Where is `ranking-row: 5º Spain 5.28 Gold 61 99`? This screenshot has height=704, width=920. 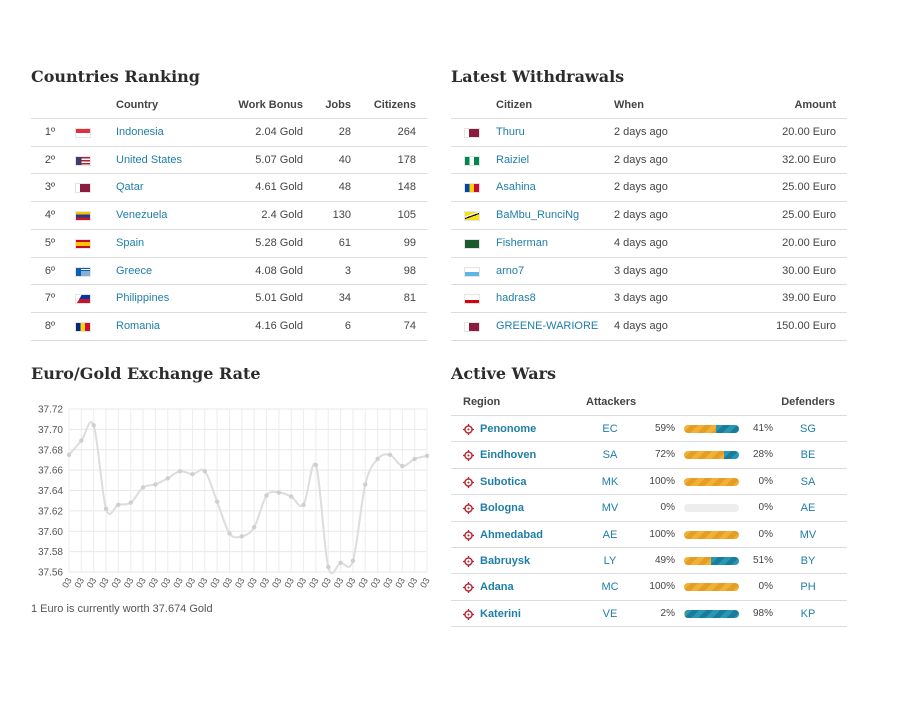 ranking-row: 5º Spain 5.28 Gold 61 99 is located at coordinates (229, 242).